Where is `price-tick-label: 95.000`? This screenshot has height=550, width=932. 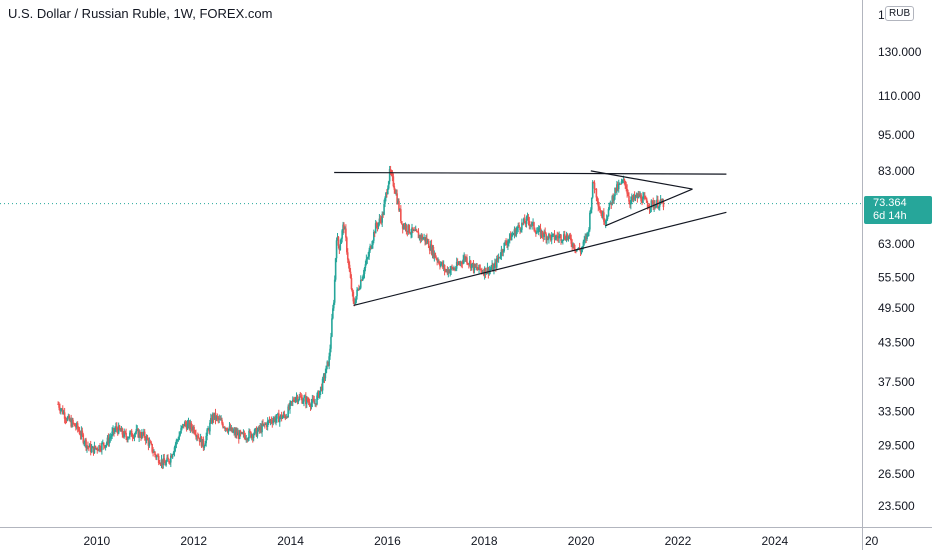 price-tick-label: 95.000 is located at coordinates (896, 135).